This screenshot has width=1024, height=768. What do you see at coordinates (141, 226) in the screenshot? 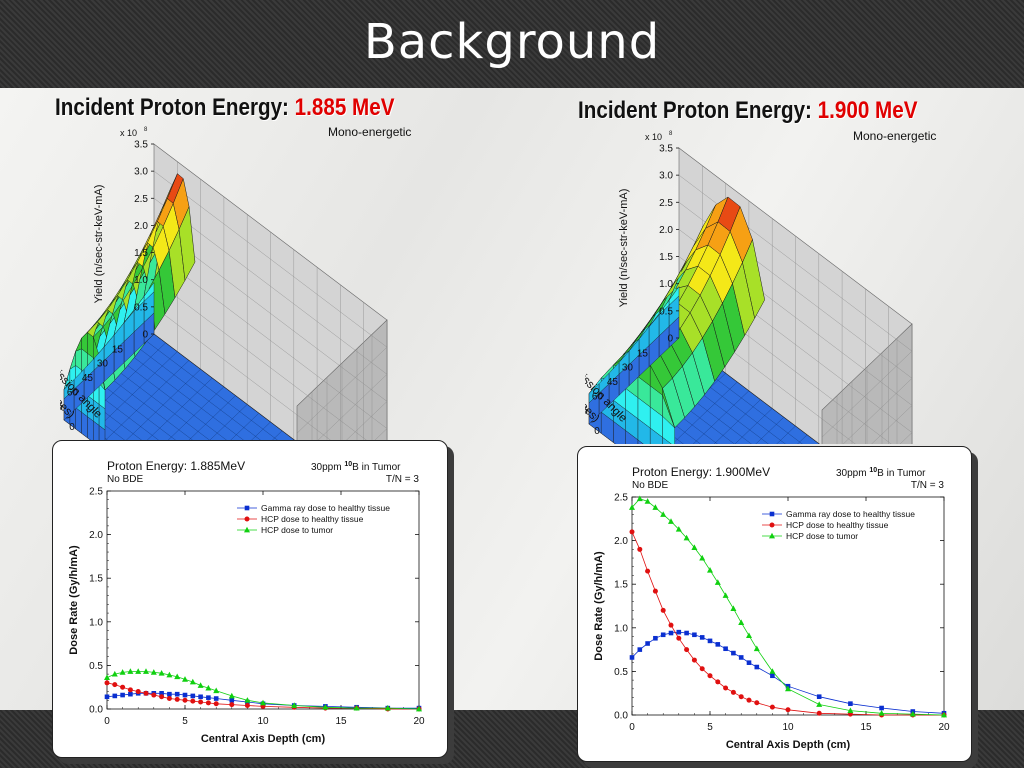
I see `z-tick-label: 2.0` at bounding box center [141, 226].